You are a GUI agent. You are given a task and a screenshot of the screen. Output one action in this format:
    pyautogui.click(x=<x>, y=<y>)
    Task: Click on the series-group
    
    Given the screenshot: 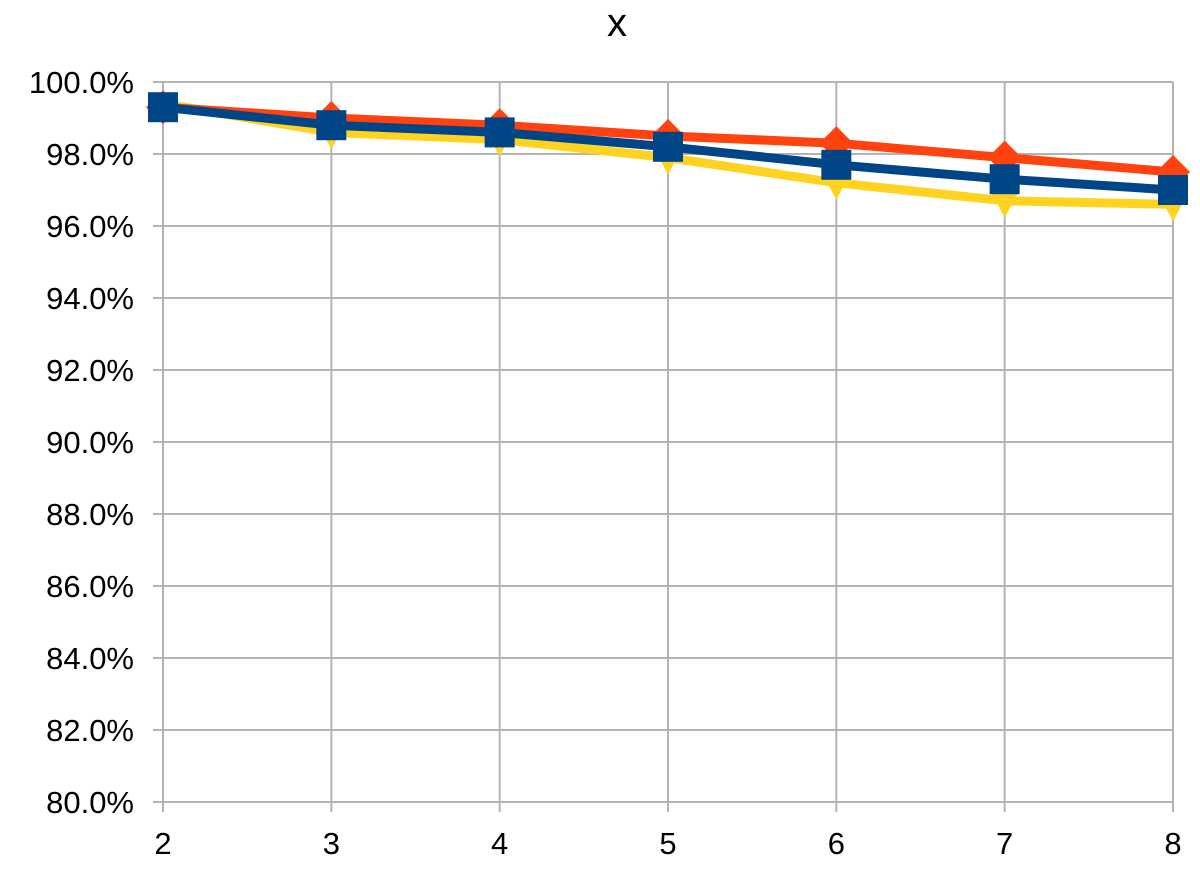 What is the action you would take?
    pyautogui.click(x=668, y=156)
    